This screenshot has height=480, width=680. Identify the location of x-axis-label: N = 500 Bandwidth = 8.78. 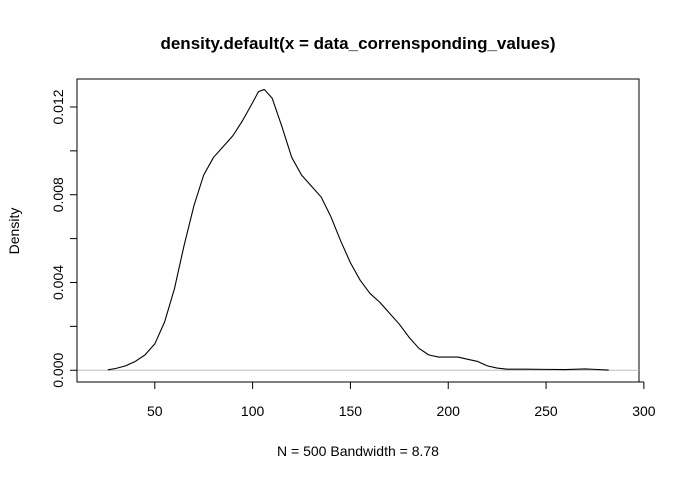
(358, 451).